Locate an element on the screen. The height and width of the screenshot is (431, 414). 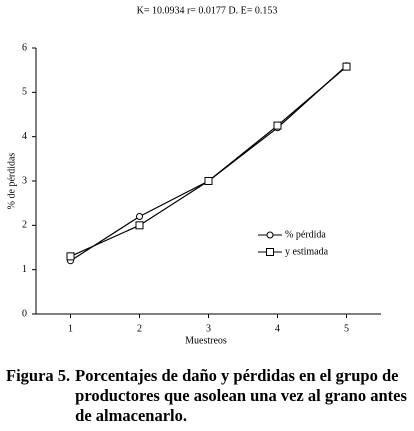
y-tick-label: 0 is located at coordinates (24, 313).